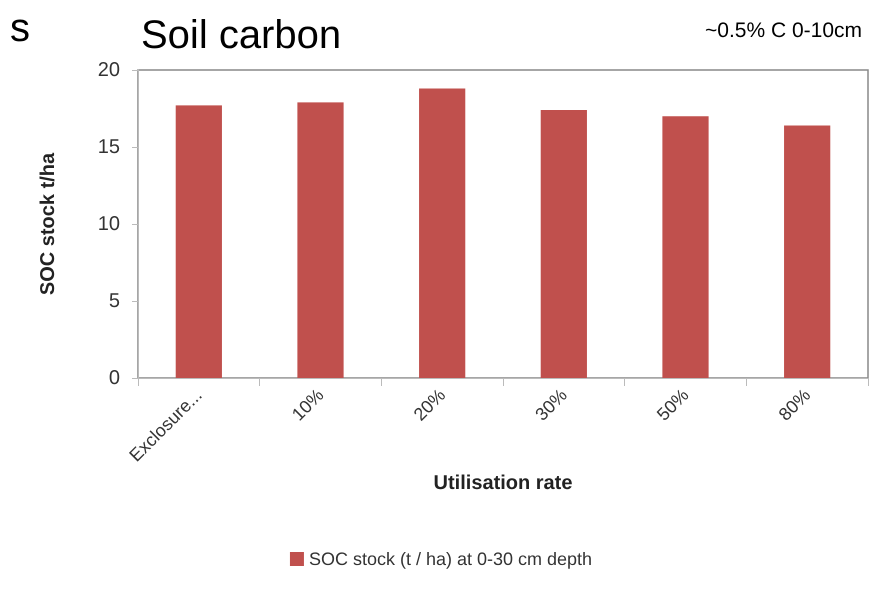  I want to click on y-tick-label: 10, so click(109, 224).